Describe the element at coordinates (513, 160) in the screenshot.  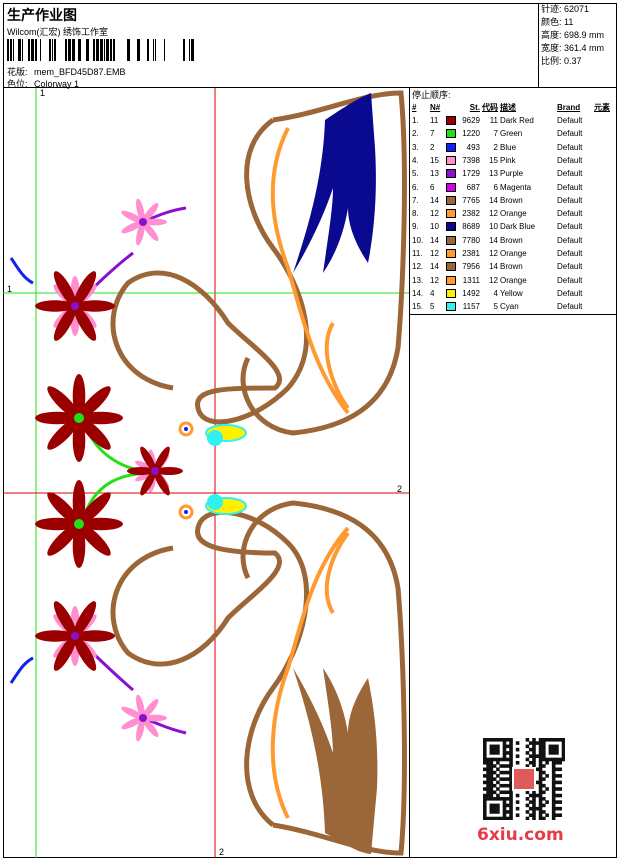
I see `table-row: 4. 15 7398 15 Pink Default` at that location.